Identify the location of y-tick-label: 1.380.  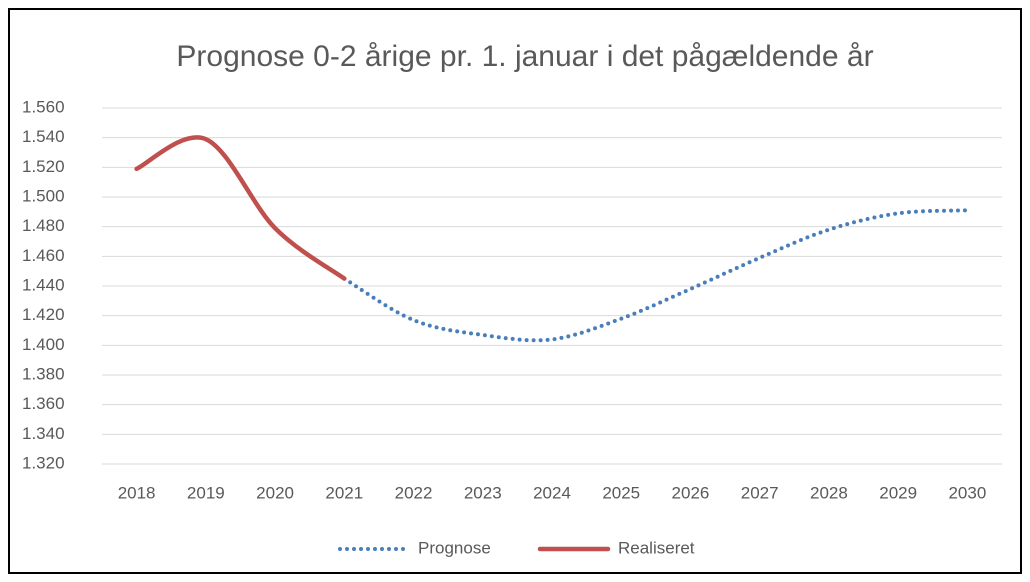
(43, 373).